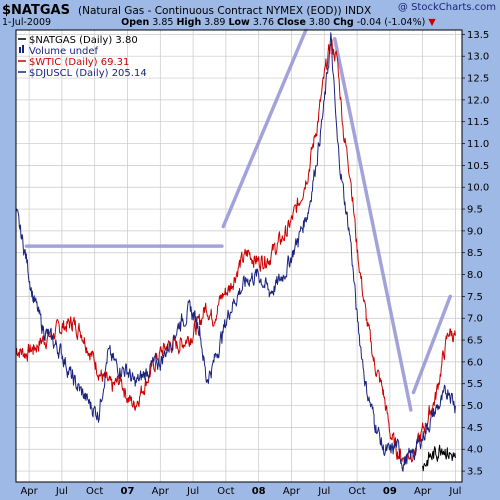  What do you see at coordinates (478, 57) in the screenshot?
I see `y-tick-label: 13.0` at bounding box center [478, 57].